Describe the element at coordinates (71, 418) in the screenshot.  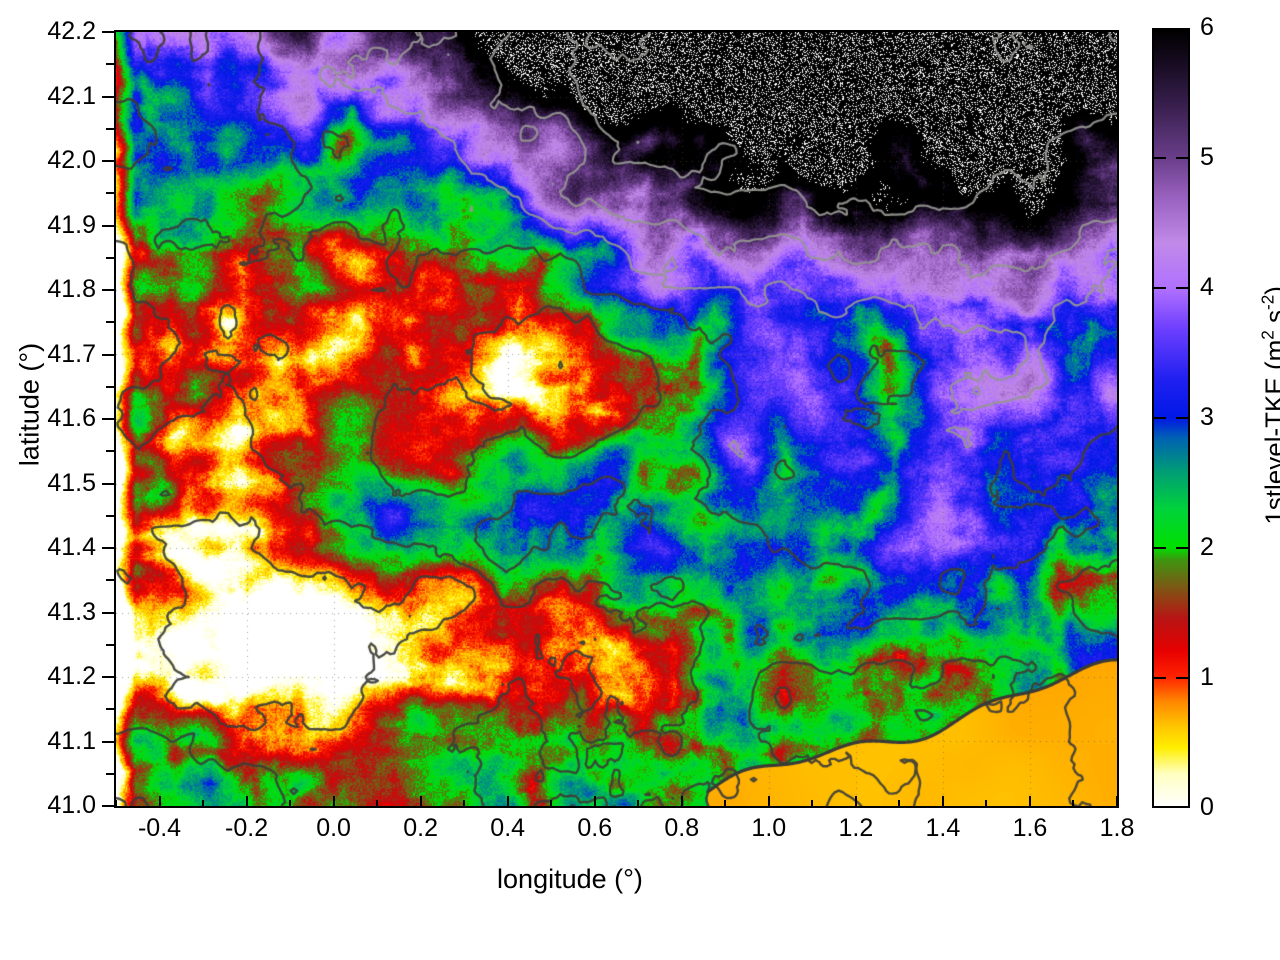
I see `y-tick-label: 41.6` at that location.